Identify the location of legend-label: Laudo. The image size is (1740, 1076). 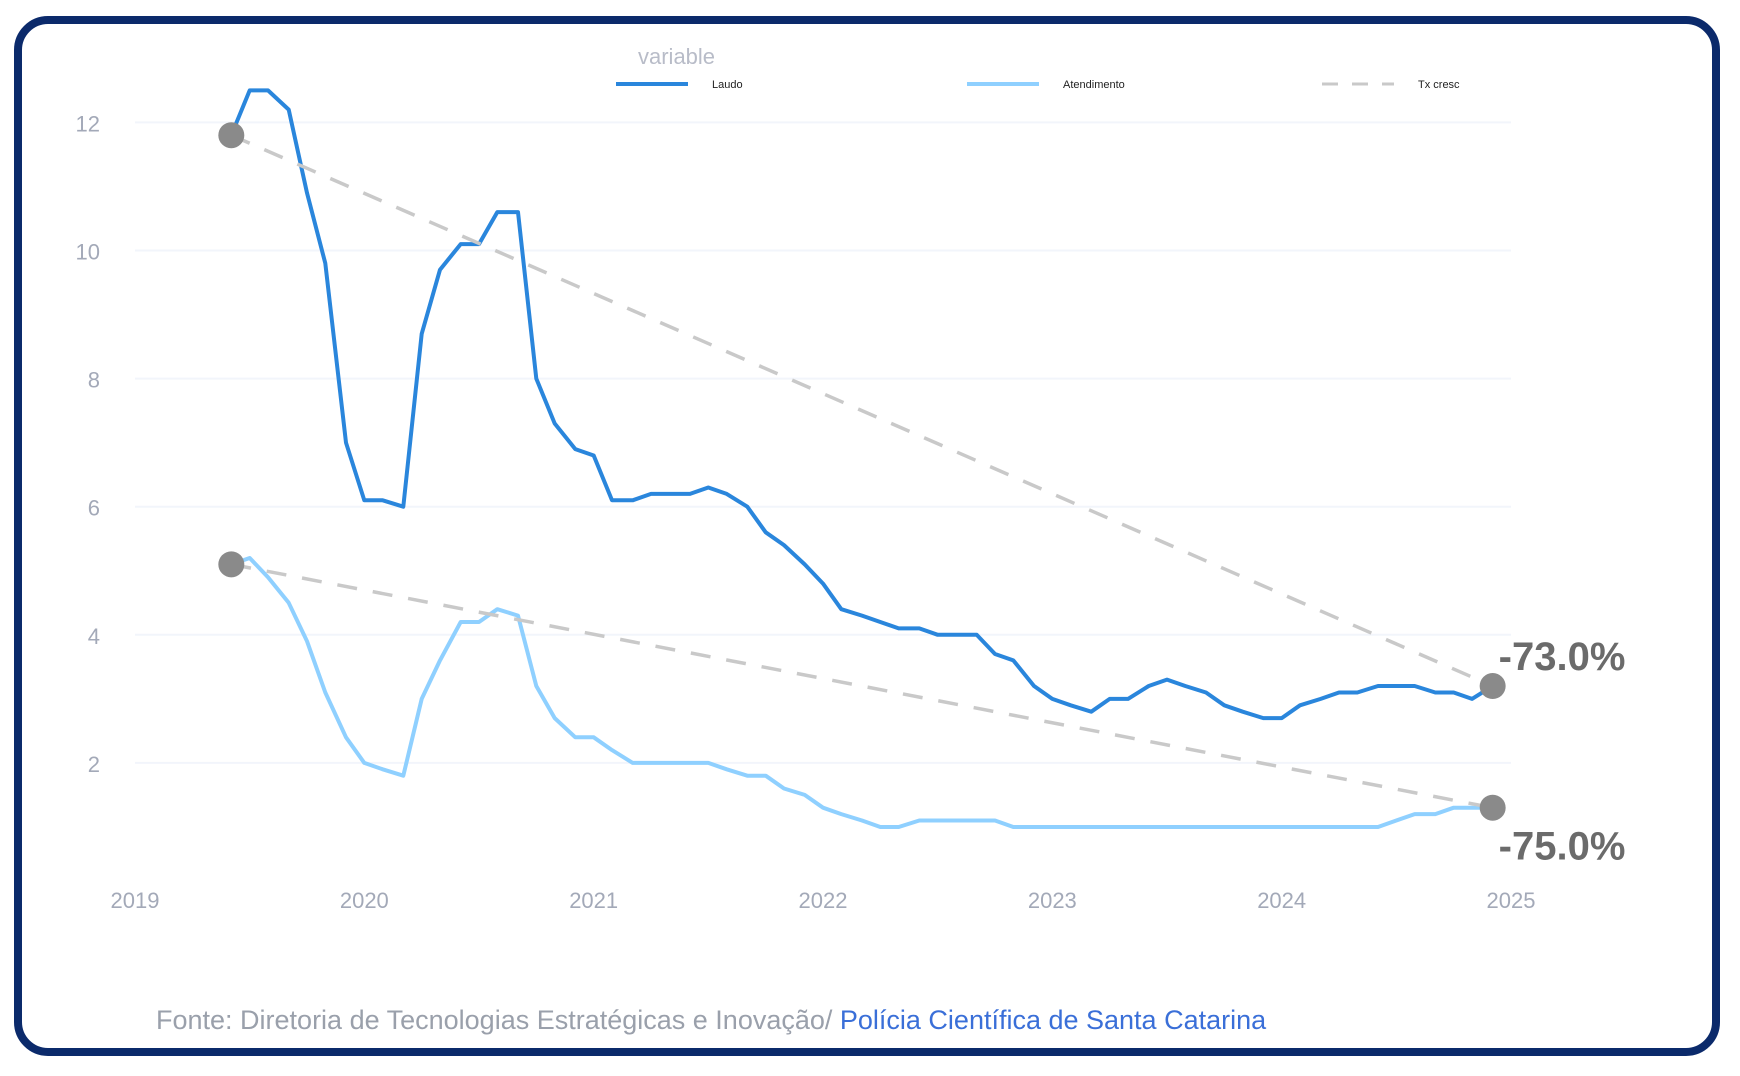
(727, 85).